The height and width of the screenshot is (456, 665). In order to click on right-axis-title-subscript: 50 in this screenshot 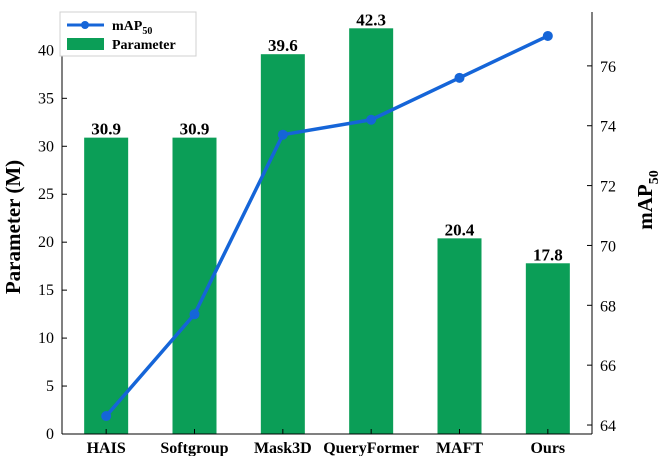, I will do `click(654, 177)`.